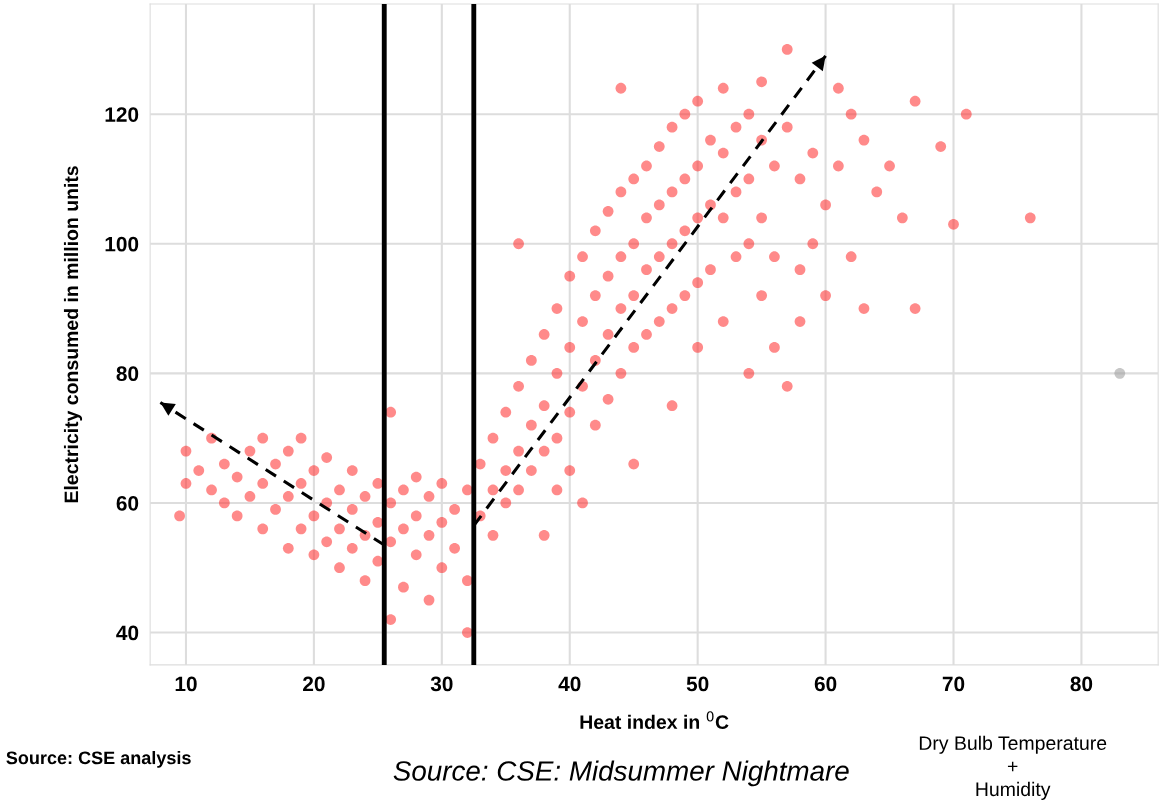 The image size is (1164, 804). Describe the element at coordinates (654, 720) in the screenshot. I see `x-axis-title: Heat index in $^{0}$C` at that location.